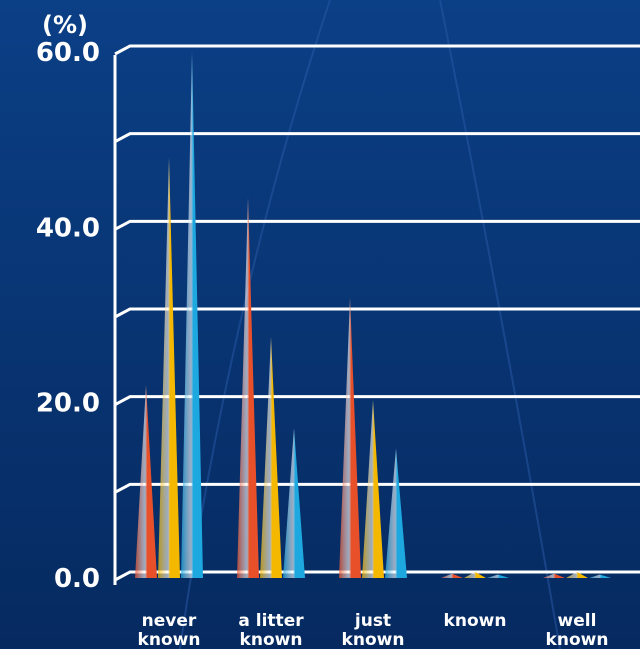 This screenshot has height=649, width=640. I want to click on y-axis-label: (%), so click(65, 25).